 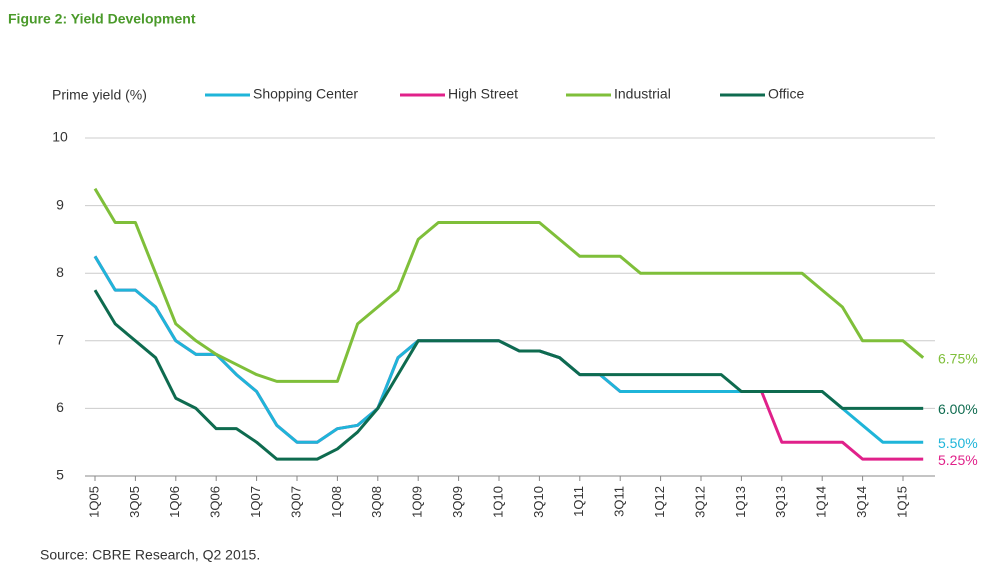 What do you see at coordinates (699, 502) in the screenshot?
I see `x-tick-label: 3Q12` at bounding box center [699, 502].